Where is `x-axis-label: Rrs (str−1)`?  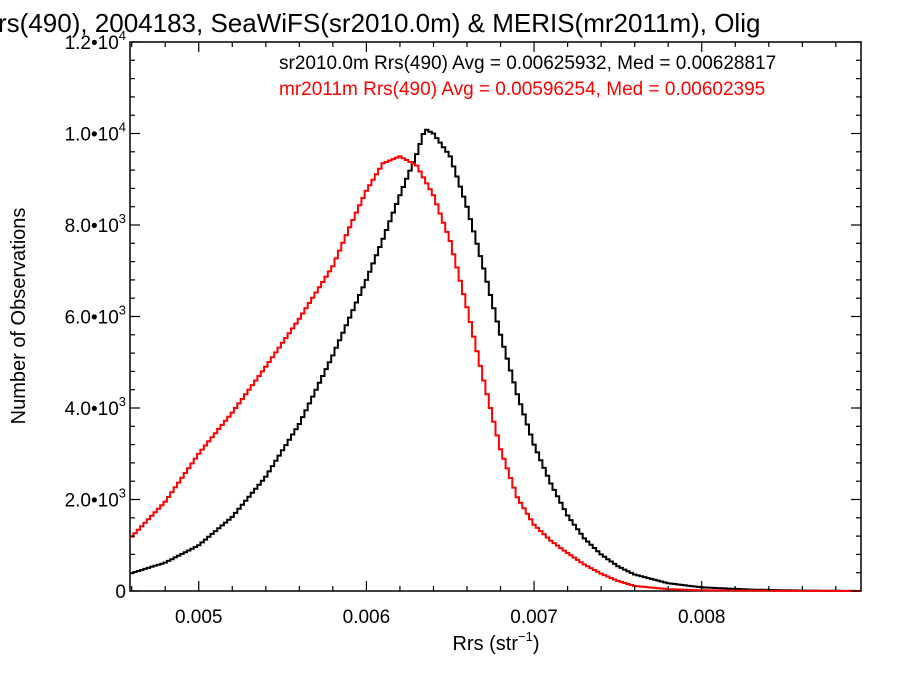
x-axis-label: Rrs (str−1) is located at coordinates (495, 642).